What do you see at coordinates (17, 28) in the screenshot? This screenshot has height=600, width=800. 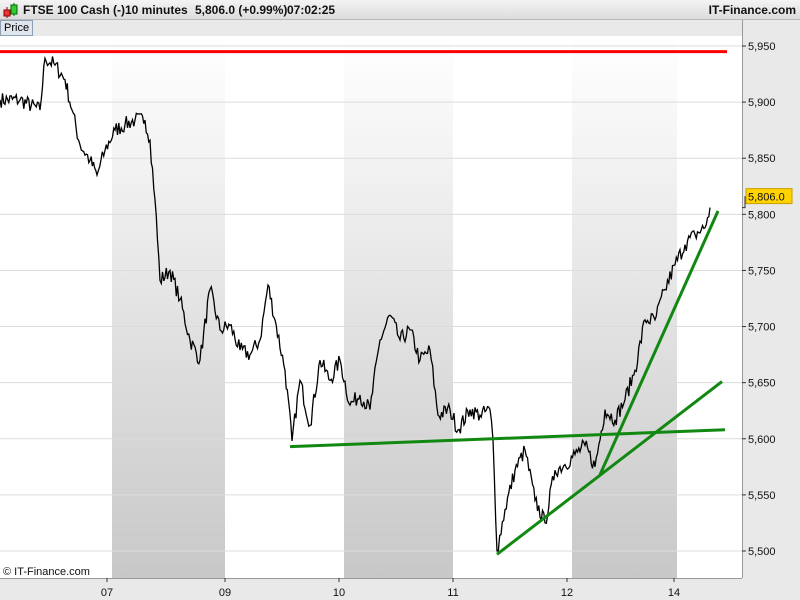 I see `tab-price: Price` at bounding box center [17, 28].